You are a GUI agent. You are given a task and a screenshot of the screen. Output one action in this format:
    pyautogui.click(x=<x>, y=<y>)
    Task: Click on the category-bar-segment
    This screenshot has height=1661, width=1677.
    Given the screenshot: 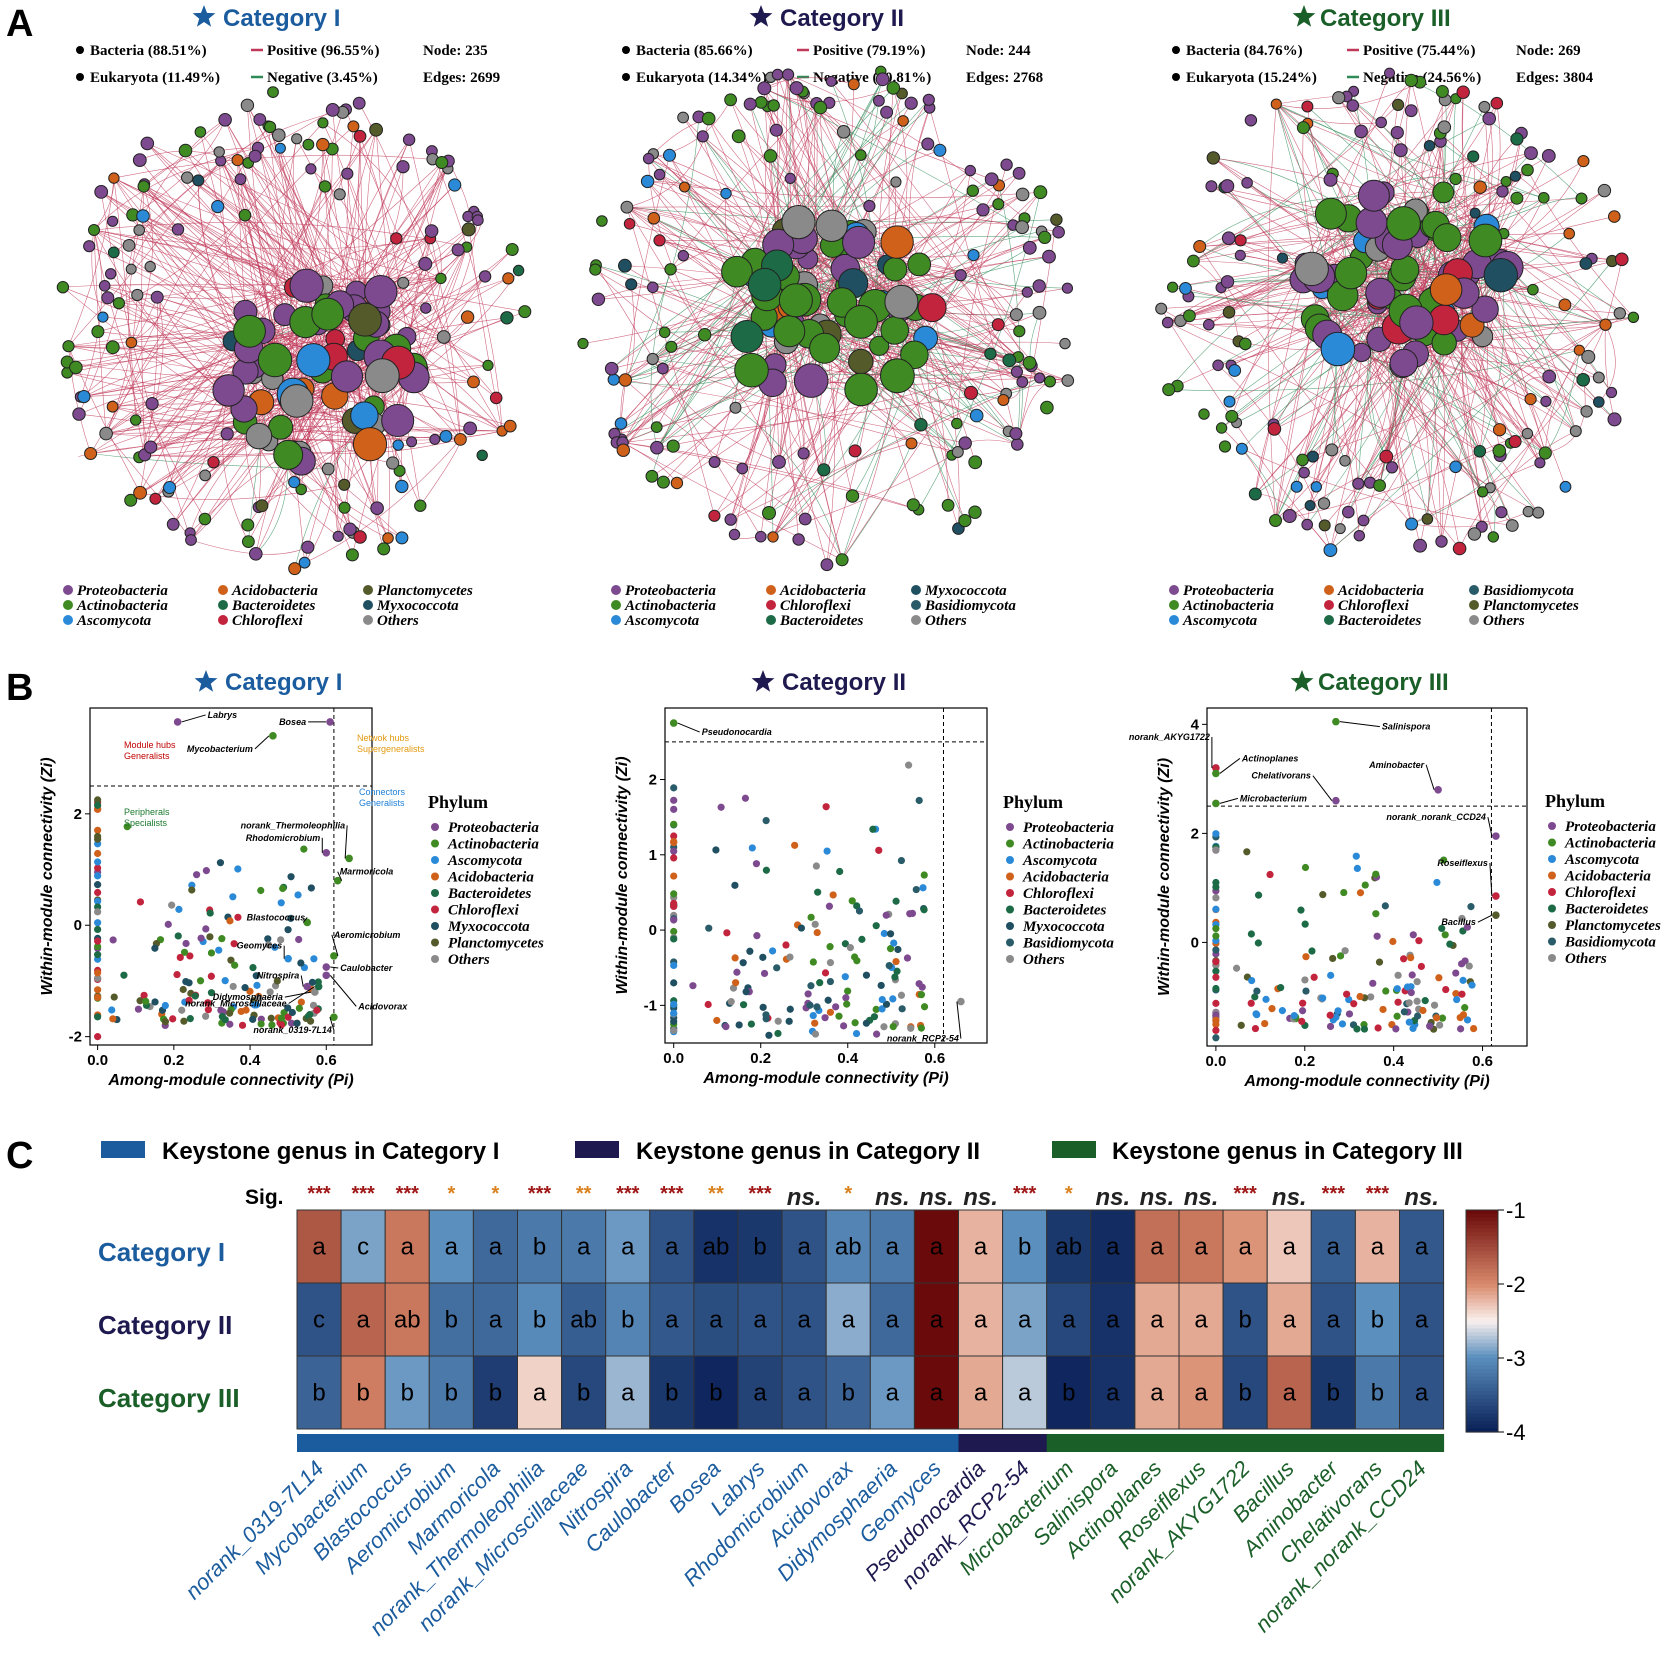 What is the action you would take?
    pyautogui.click(x=892, y=1443)
    